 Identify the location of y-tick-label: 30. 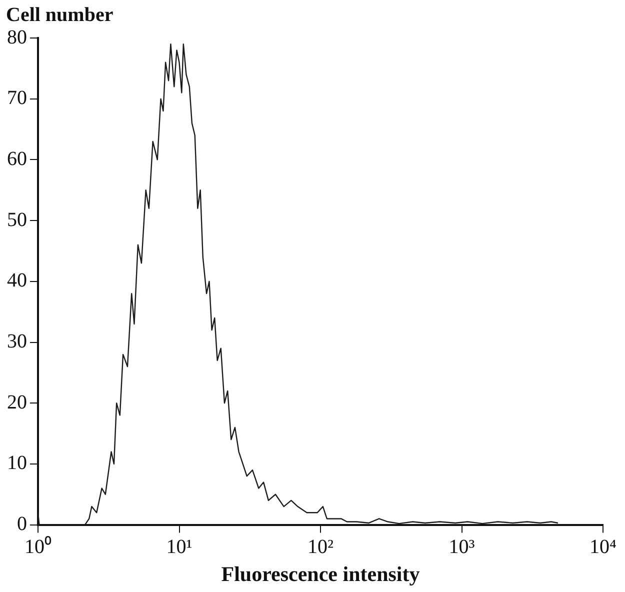
(17, 341).